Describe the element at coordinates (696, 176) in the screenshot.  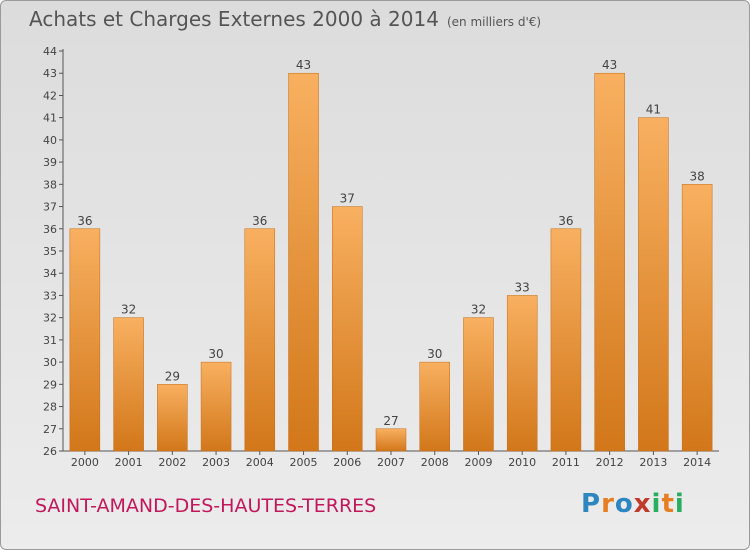
I see `bar-value-label: 38` at that location.